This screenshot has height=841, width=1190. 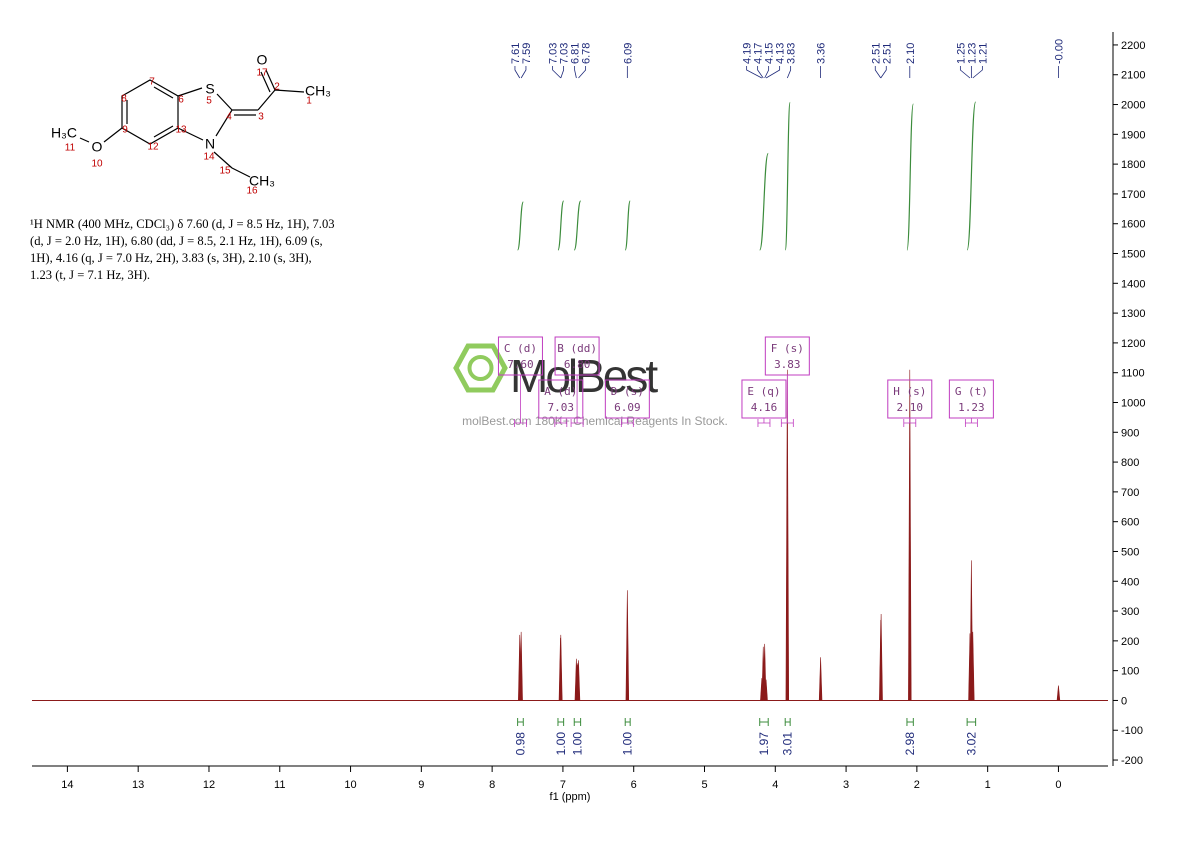 What do you see at coordinates (124, 99) in the screenshot?
I see `atom-number: 8` at bounding box center [124, 99].